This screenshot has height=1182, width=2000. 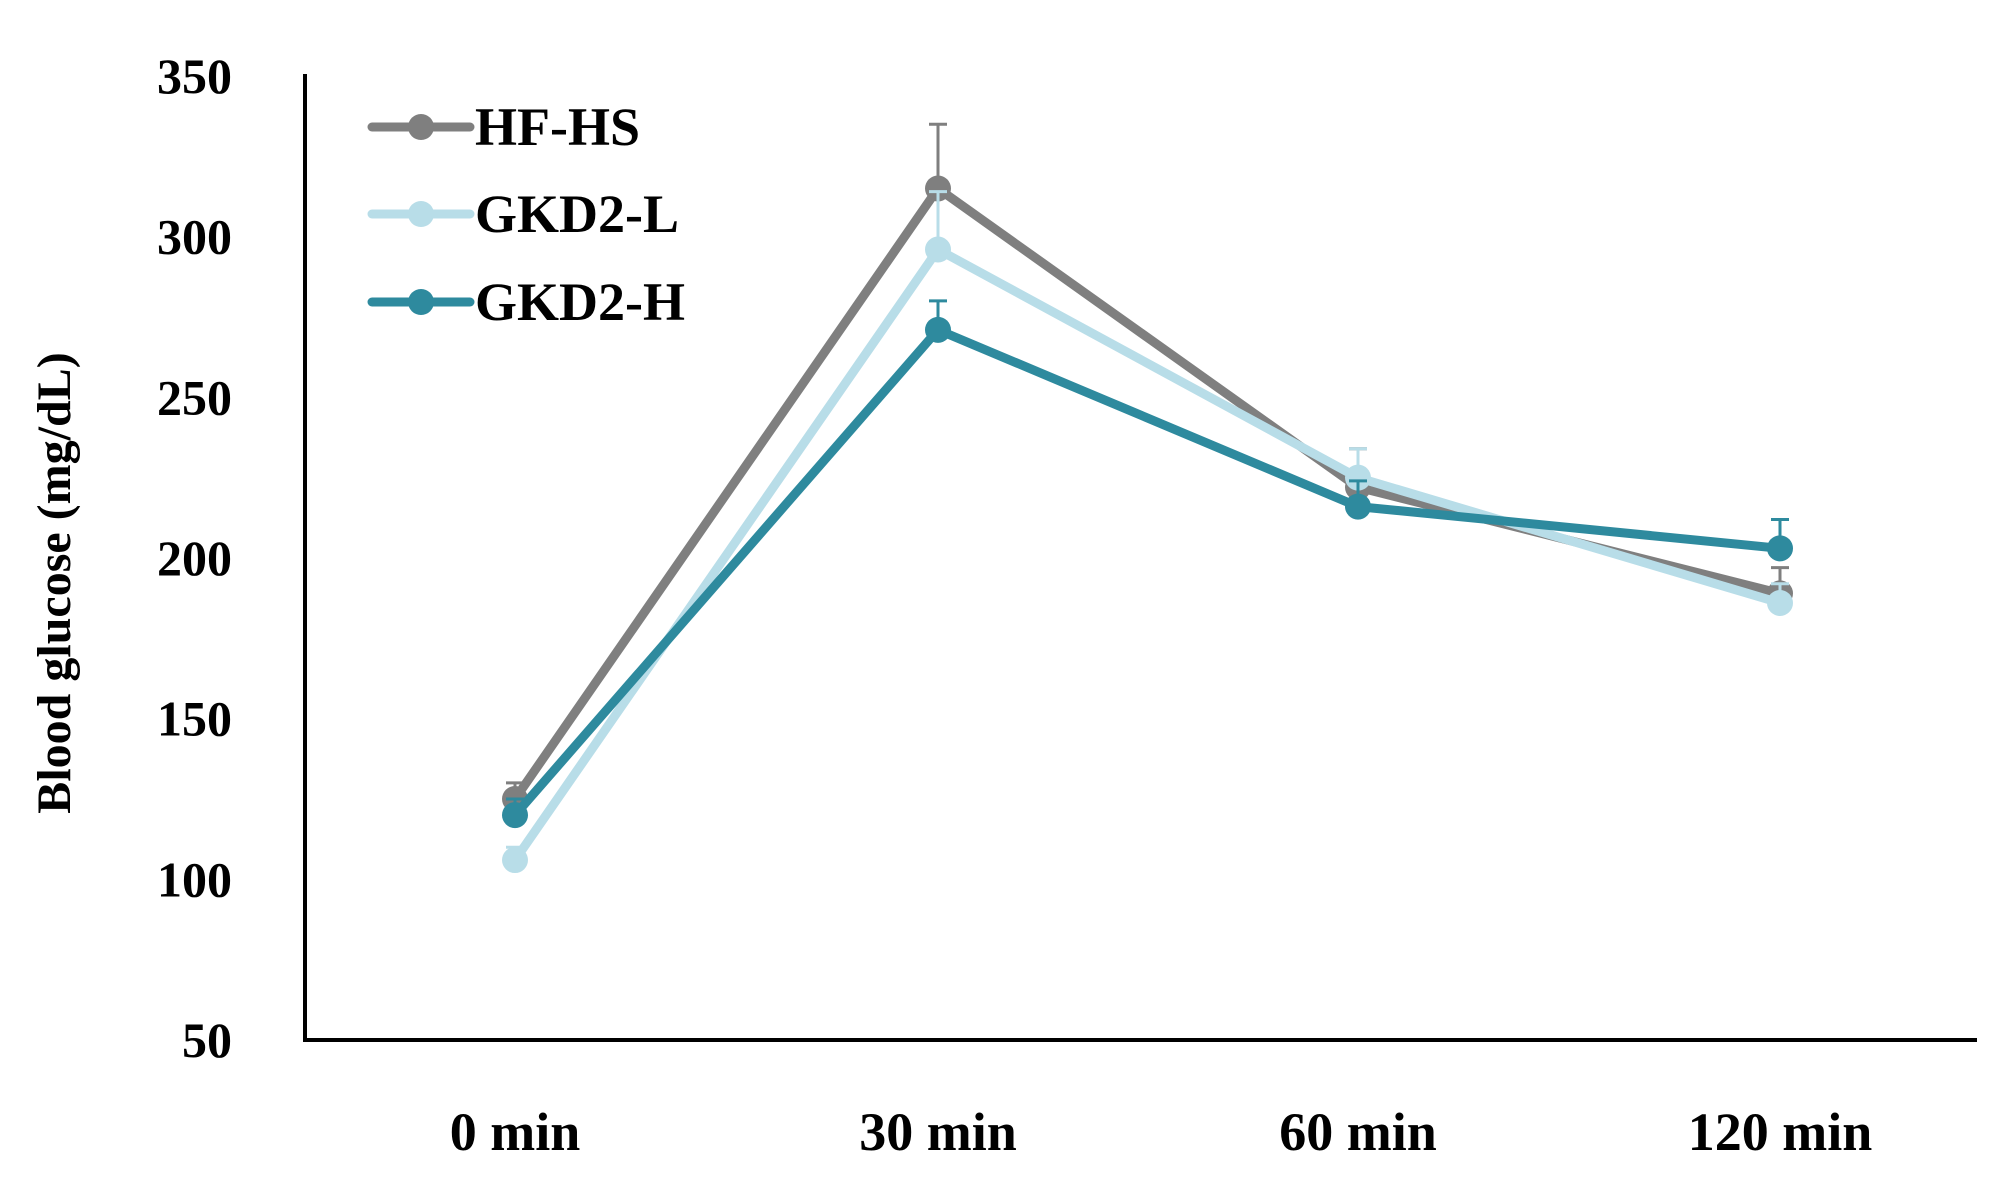 What do you see at coordinates (194, 237) in the screenshot?
I see `y-tick-label: 300` at bounding box center [194, 237].